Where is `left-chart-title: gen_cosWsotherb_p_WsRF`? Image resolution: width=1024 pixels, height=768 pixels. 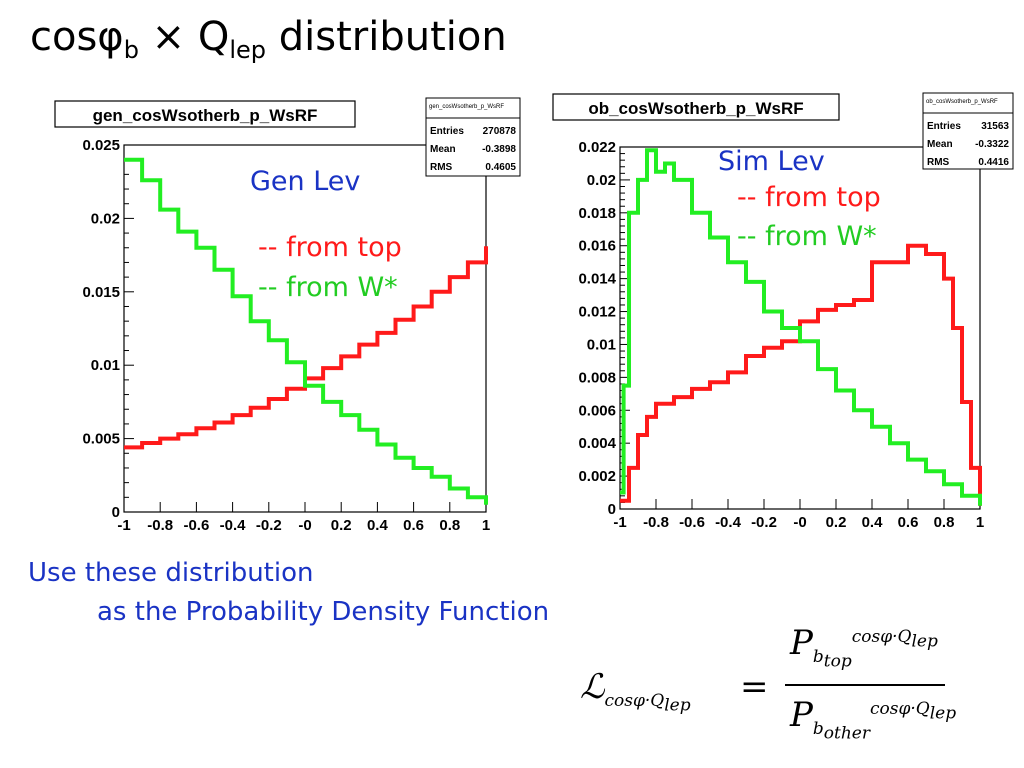 left-chart-title: gen_cosWsotherb_p_WsRF is located at coordinates (205, 115).